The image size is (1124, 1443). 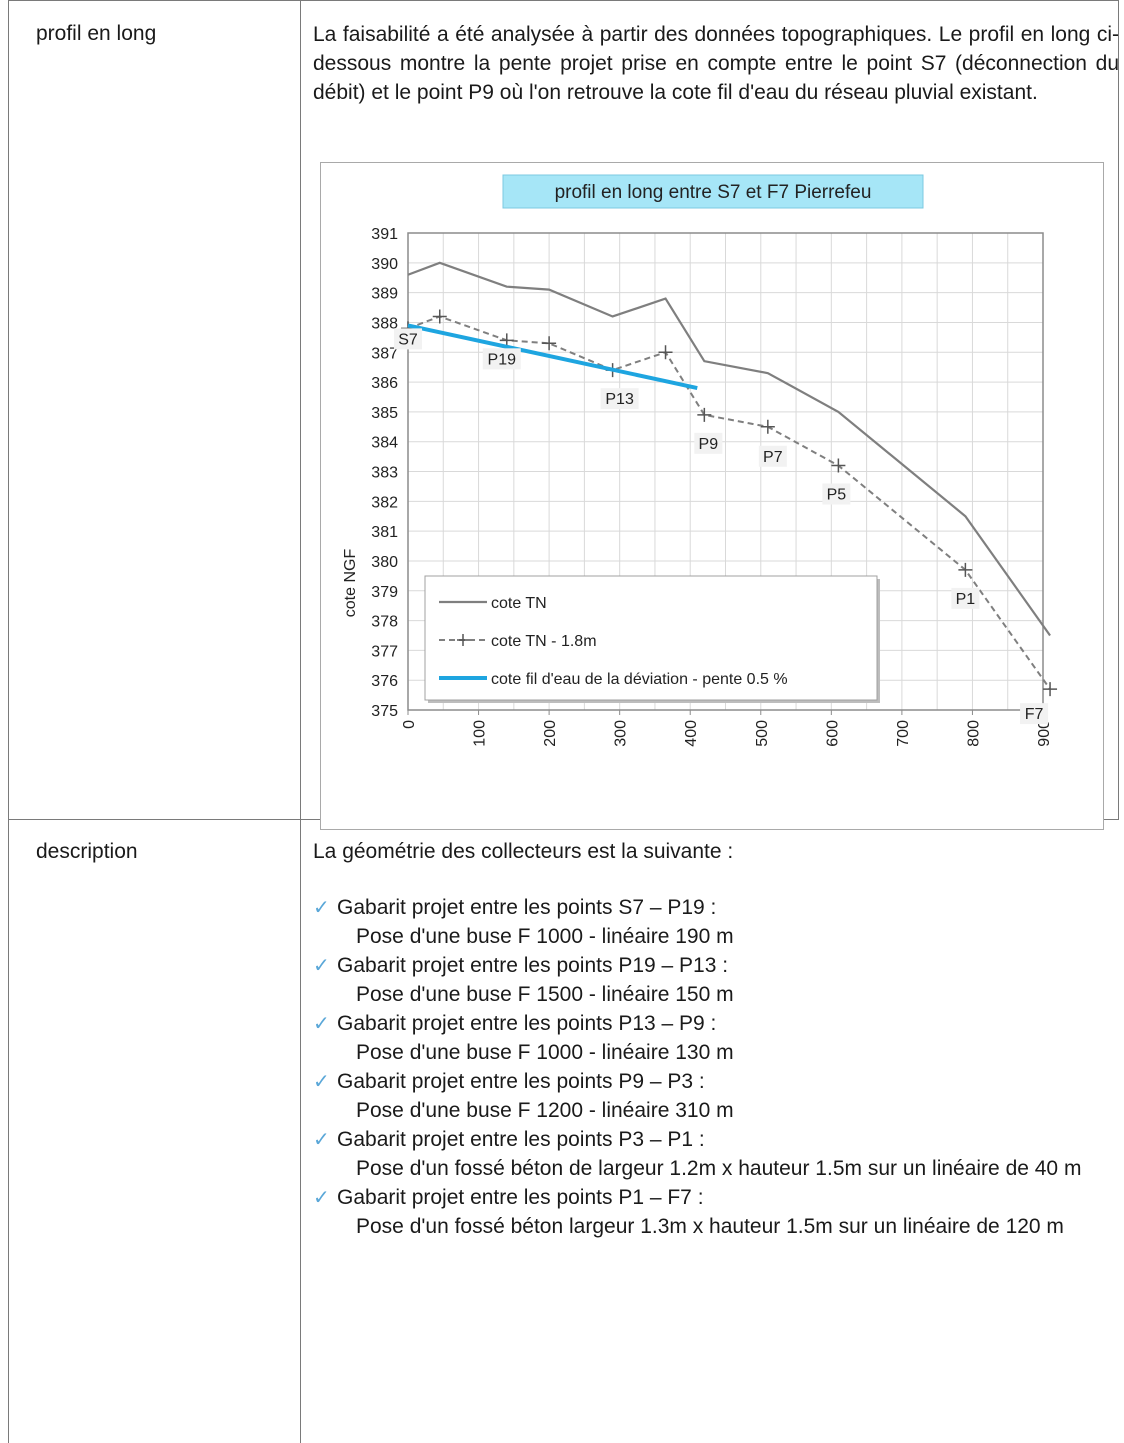 What do you see at coordinates (545, 936) in the screenshot?
I see `item-detail: Pose d'une buse F 1000 - linéaire 190 m` at bounding box center [545, 936].